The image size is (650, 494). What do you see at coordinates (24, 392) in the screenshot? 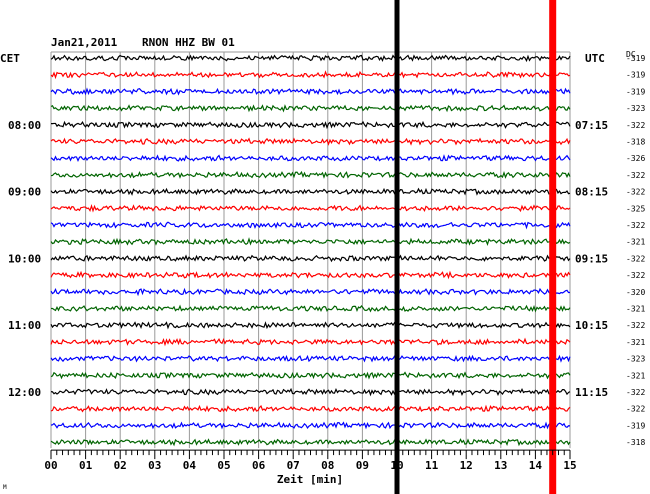
I see `left-hour-label: 12:00` at bounding box center [24, 392].